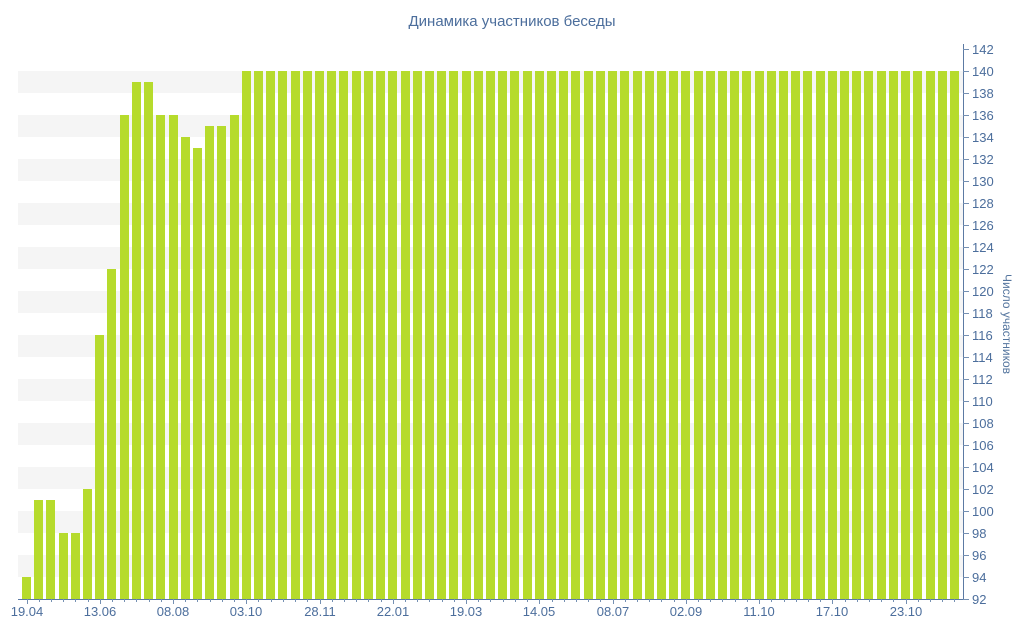  I want to click on chart-title: Динамика участников беседы, so click(512, 21).